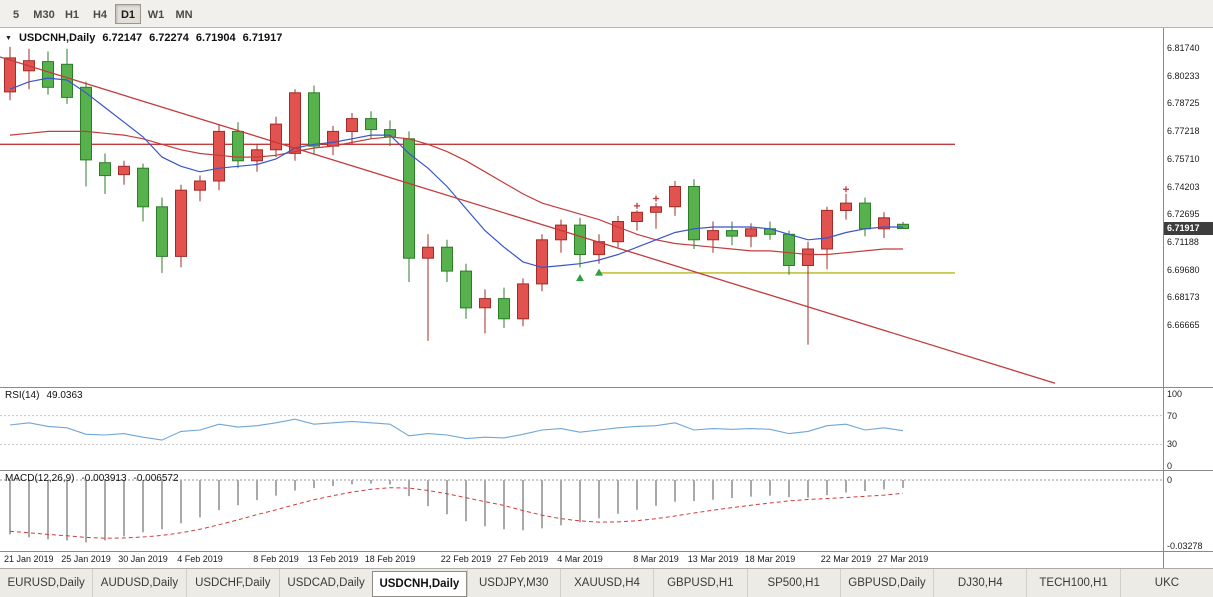 This screenshot has height=597, width=1213. What do you see at coordinates (1170, 480) in the screenshot?
I see `macd-axis-label: 0` at bounding box center [1170, 480].